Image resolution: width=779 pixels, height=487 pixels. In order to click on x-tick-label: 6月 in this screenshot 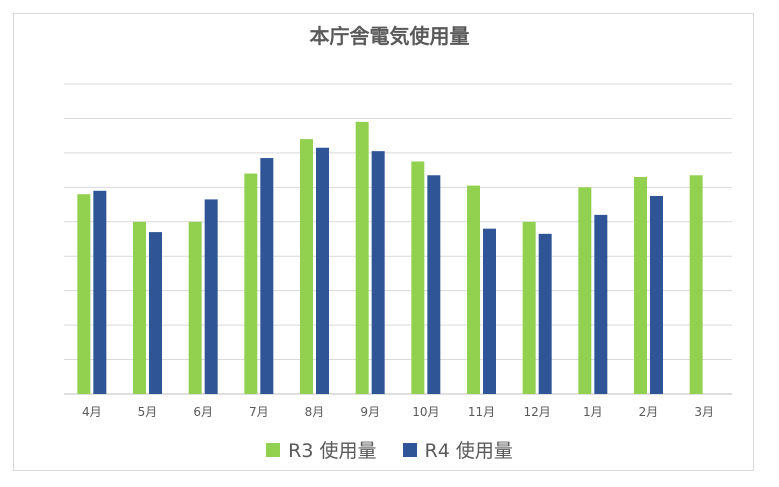, I will do `click(203, 412)`.